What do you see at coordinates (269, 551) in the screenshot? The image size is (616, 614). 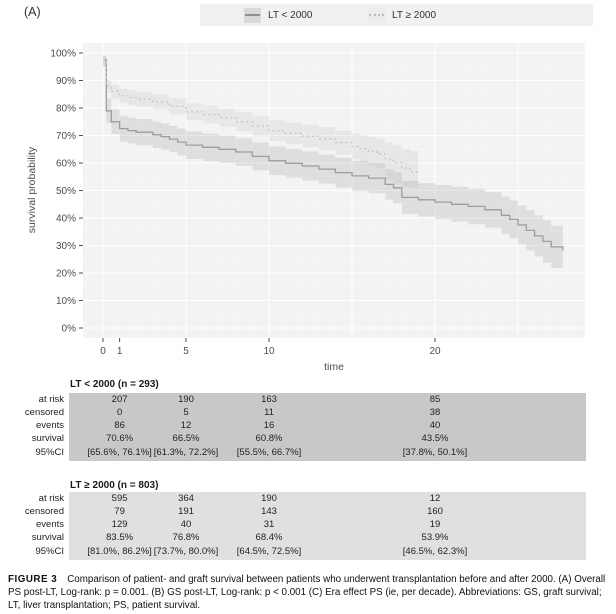 I see `risk-table-value: [64.5%, 72.5%]` at bounding box center [269, 551].